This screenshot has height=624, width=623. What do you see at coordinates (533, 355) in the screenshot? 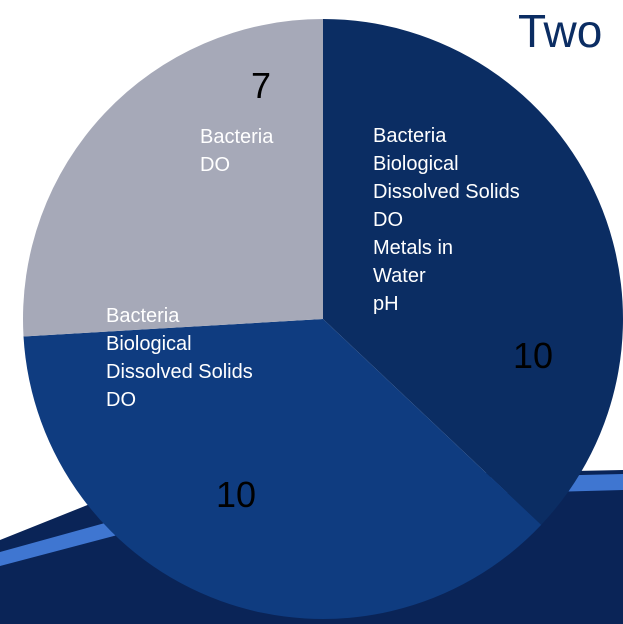
I see `slice-value-label-1: 10` at bounding box center [533, 355].